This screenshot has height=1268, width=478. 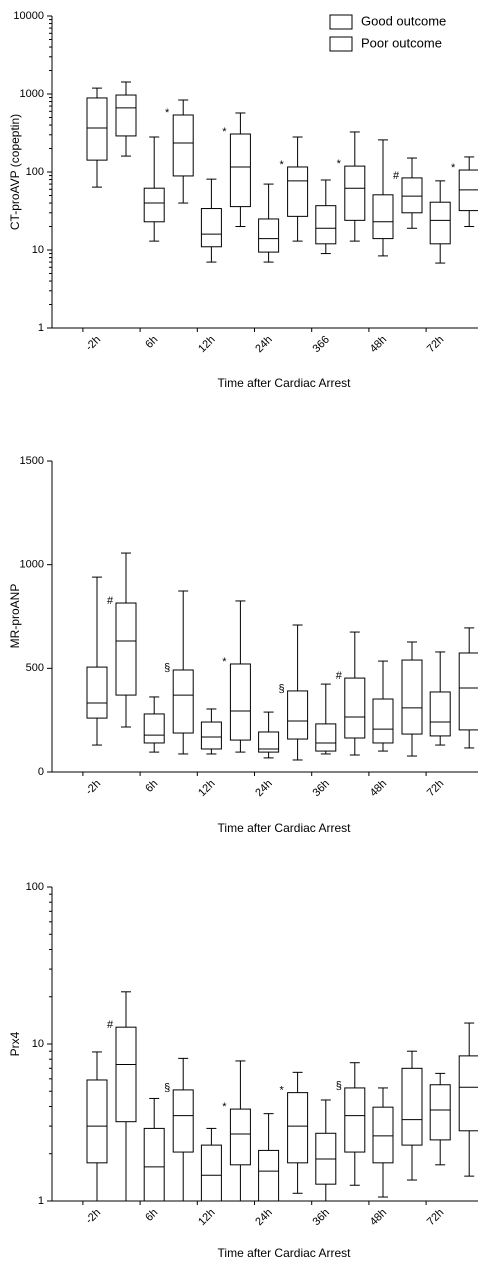 I want to click on y-tick-label: 1500, so click(x=32, y=461).